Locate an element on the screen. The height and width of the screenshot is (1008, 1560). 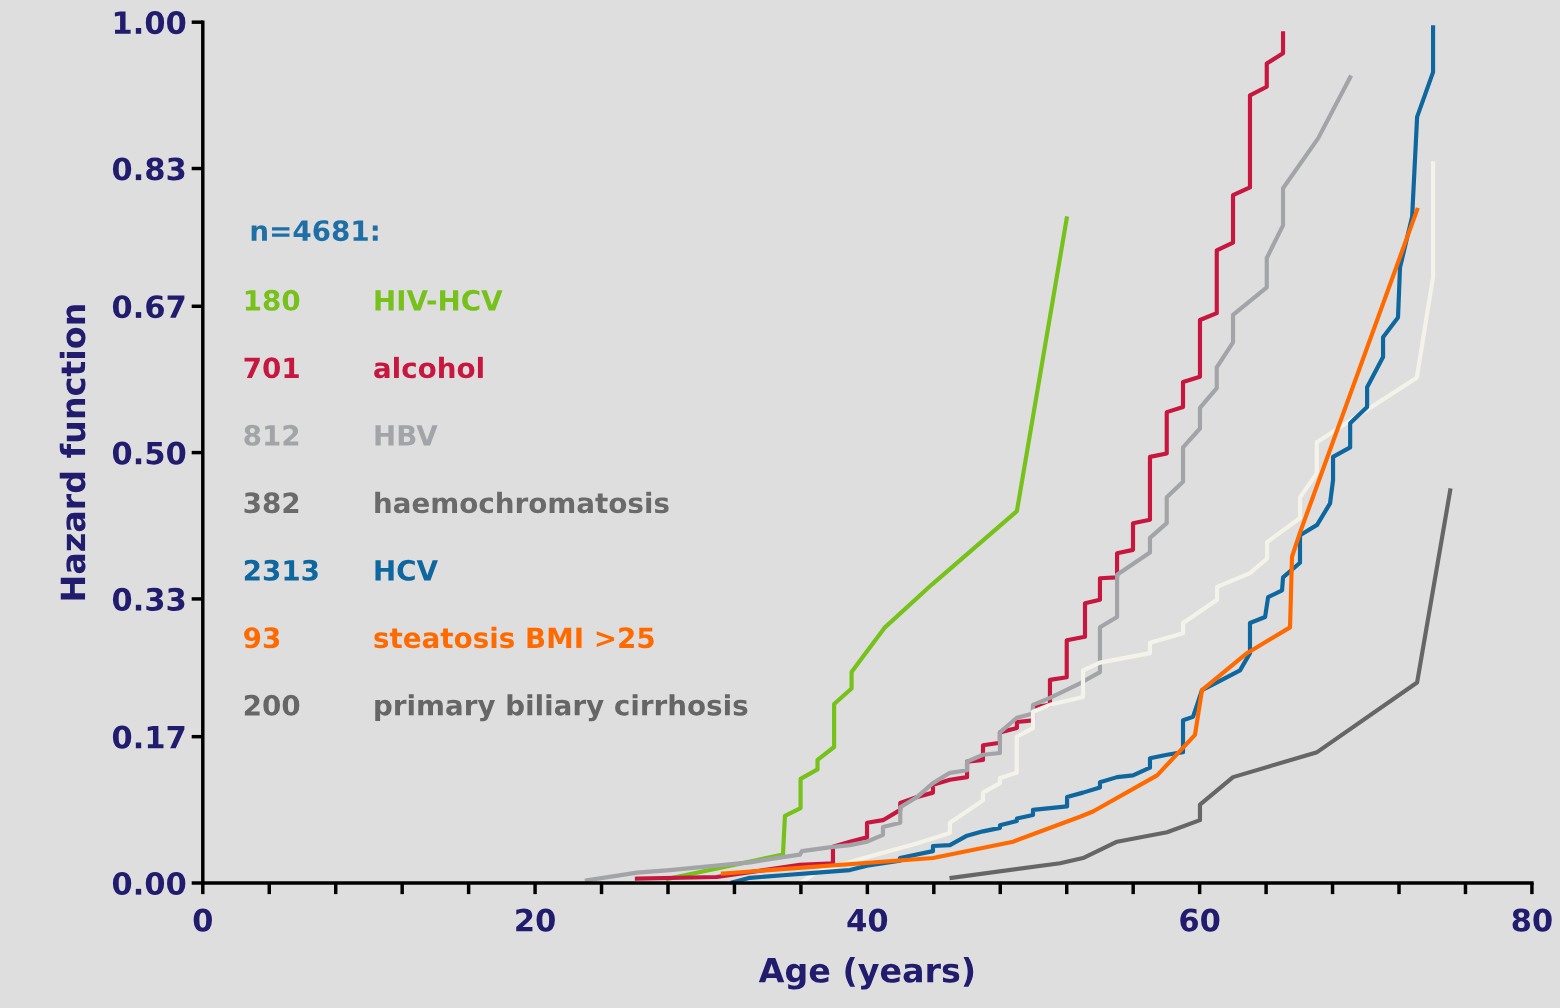
y-tick-label: 0.83 is located at coordinates (148, 169).